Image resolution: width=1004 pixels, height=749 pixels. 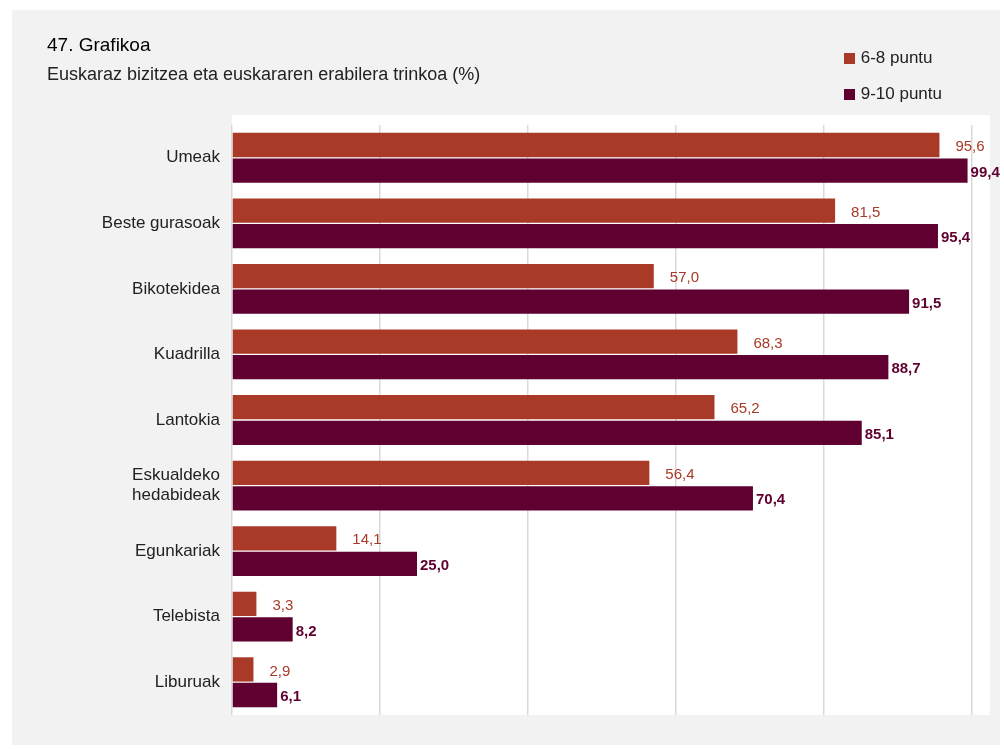 What do you see at coordinates (290, 696) in the screenshot?
I see `data-label: 6,1` at bounding box center [290, 696].